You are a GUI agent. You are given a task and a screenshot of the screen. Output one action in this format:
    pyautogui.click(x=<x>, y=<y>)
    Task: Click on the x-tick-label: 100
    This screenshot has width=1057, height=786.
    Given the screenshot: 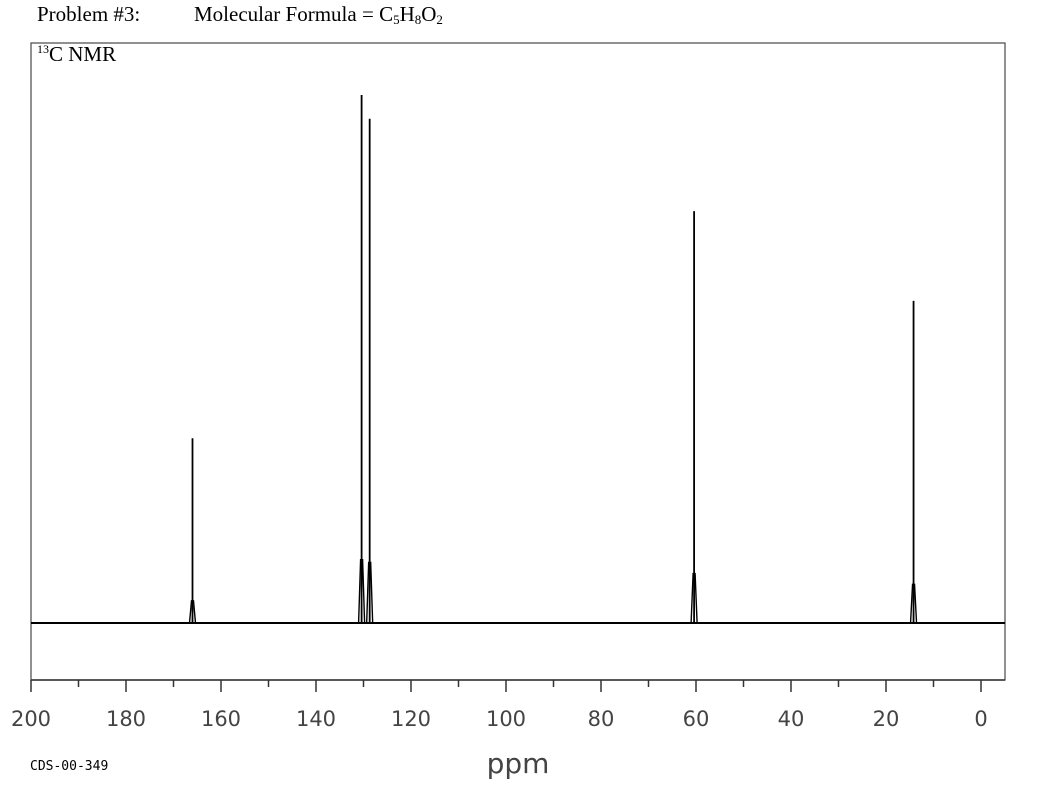 What is the action you would take?
    pyautogui.click(x=506, y=719)
    